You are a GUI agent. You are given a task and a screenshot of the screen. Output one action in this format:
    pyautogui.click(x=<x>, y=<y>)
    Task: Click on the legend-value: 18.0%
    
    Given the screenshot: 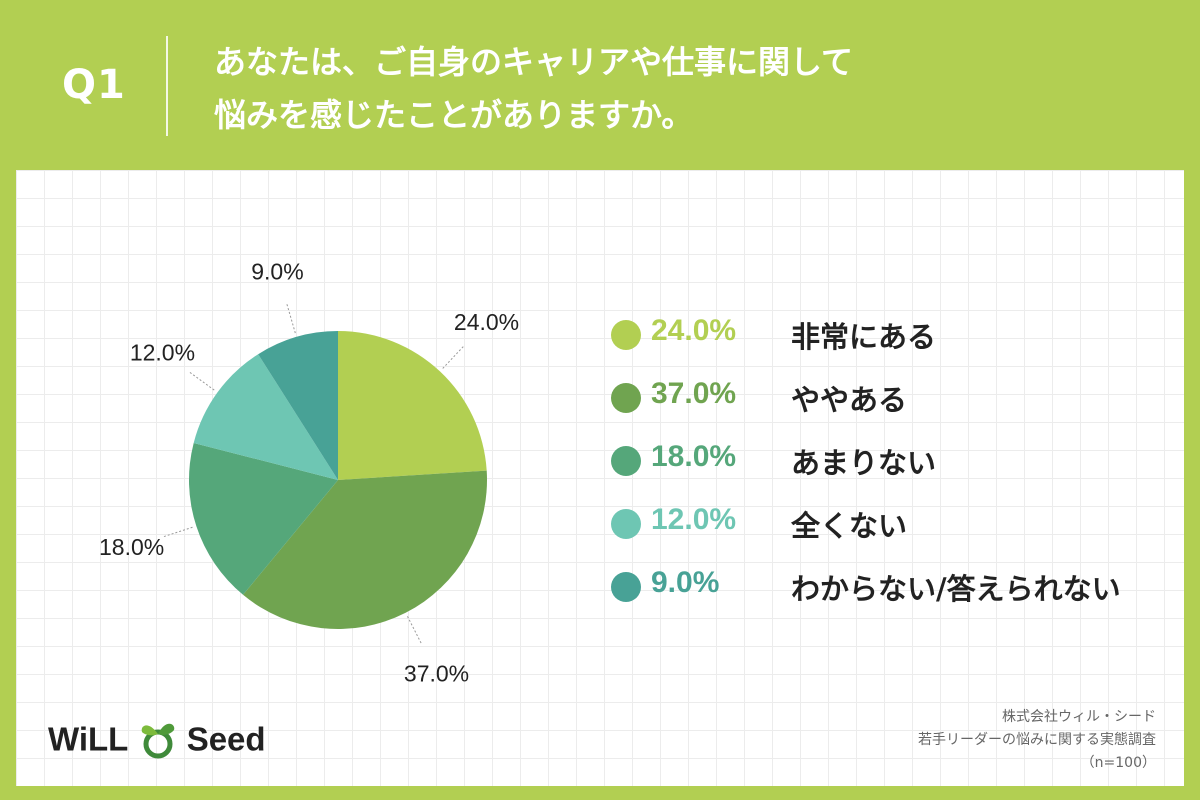 What is the action you would take?
    pyautogui.click(x=694, y=456)
    